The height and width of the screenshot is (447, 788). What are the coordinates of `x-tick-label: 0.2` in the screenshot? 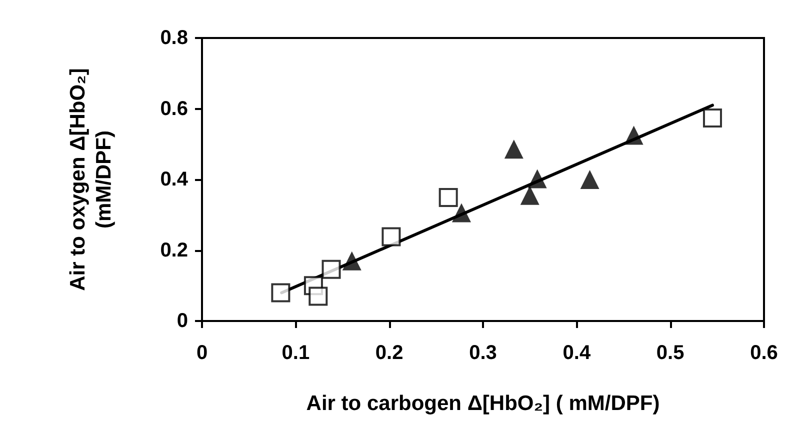 It's located at (389, 353).